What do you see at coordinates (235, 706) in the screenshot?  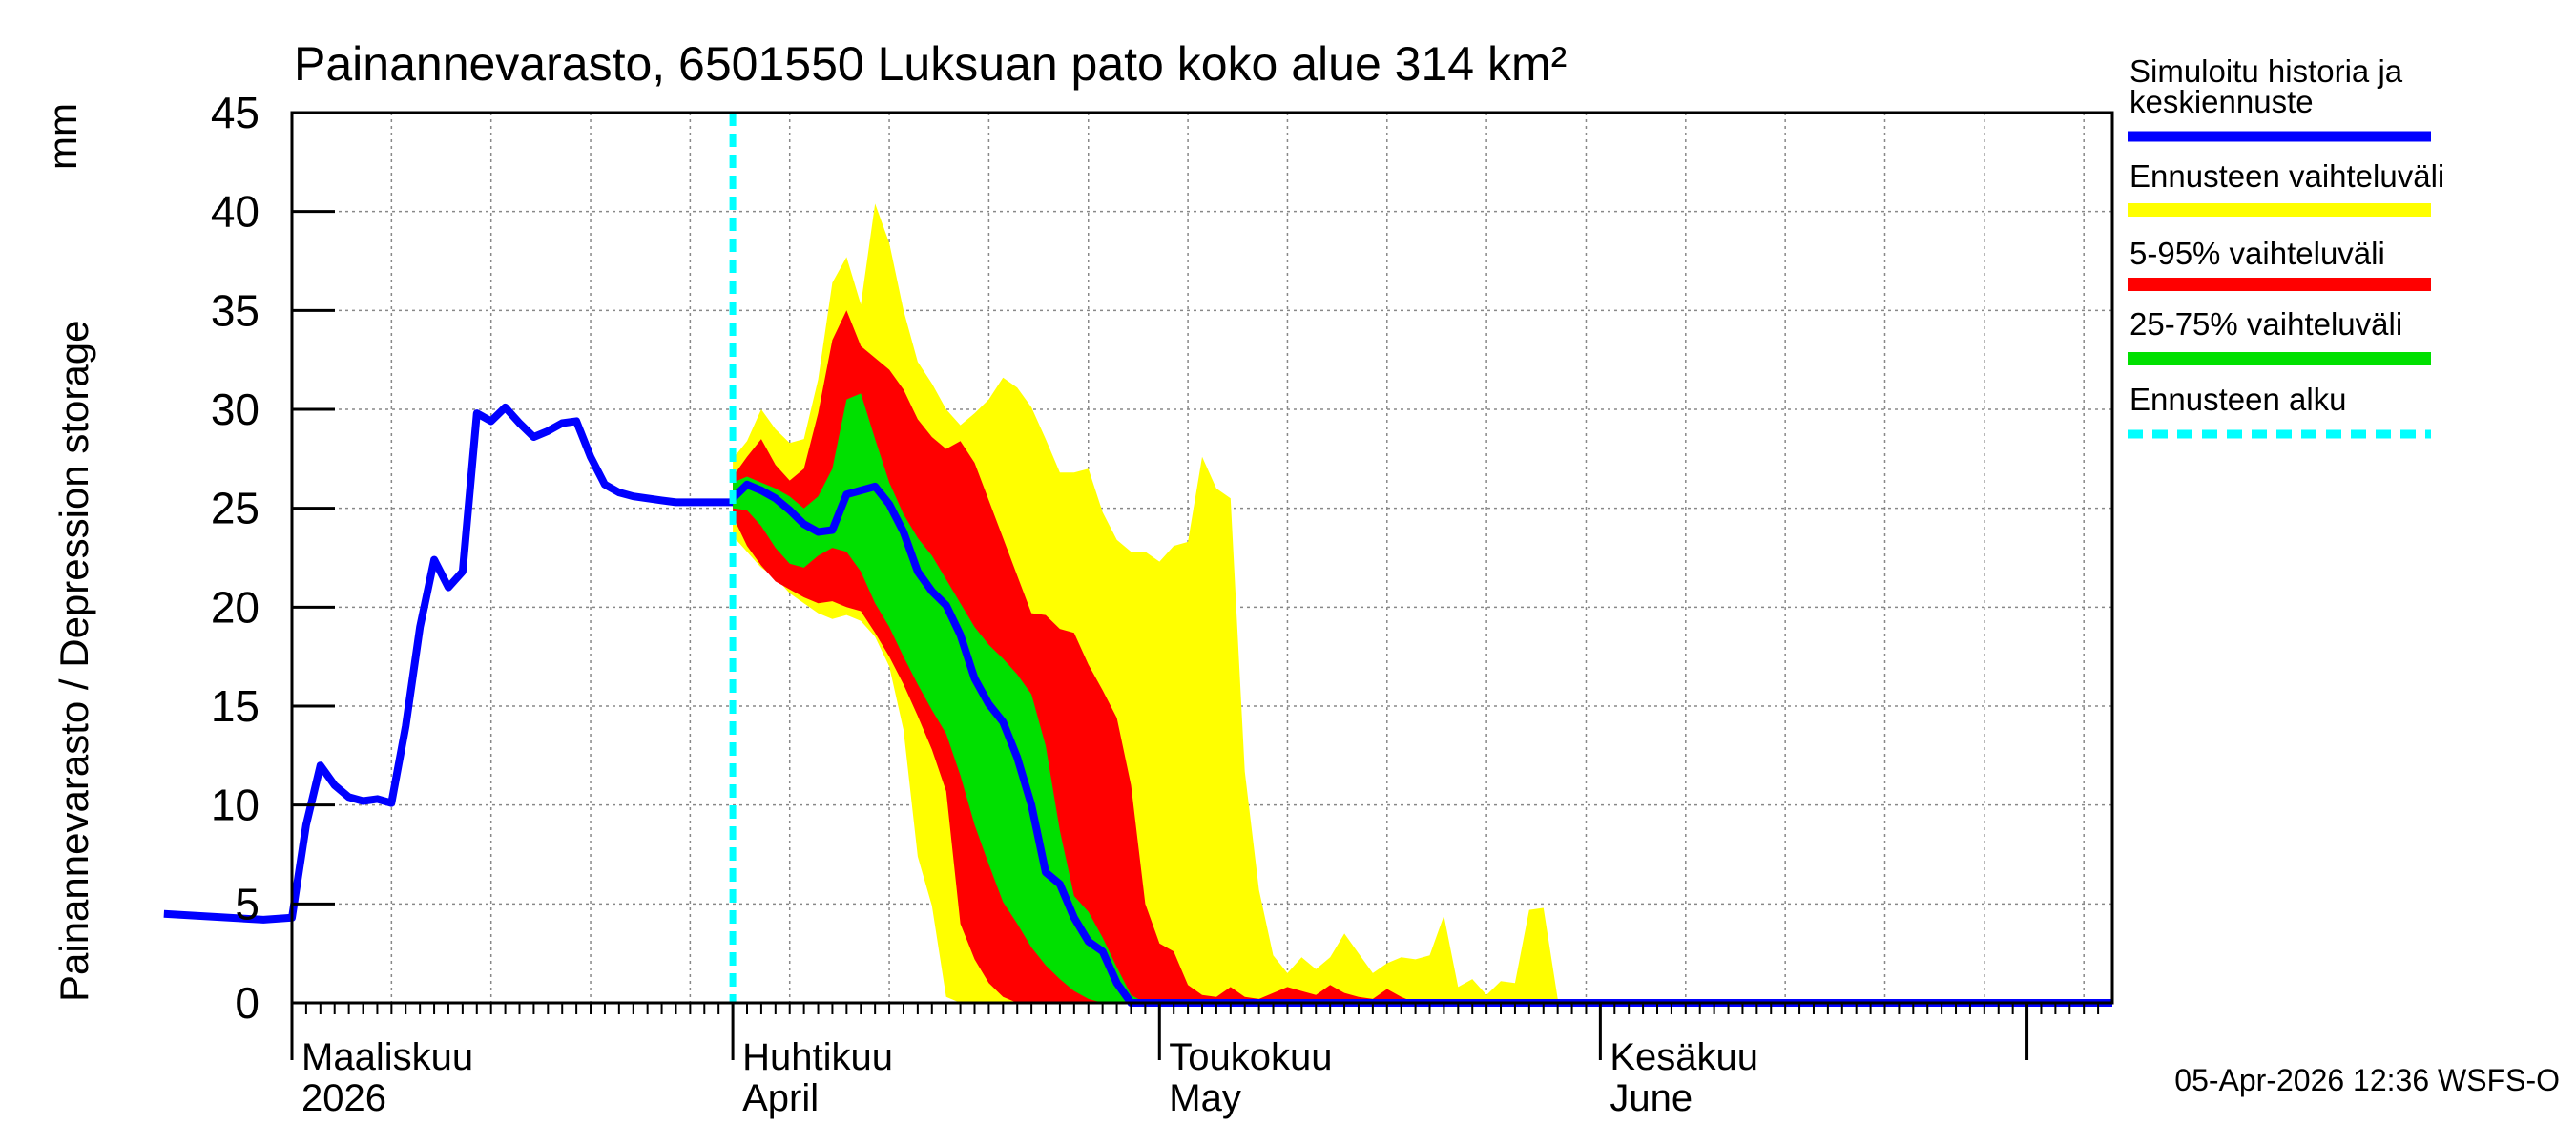 I see `y-tick-label-15: 15` at bounding box center [235, 706].